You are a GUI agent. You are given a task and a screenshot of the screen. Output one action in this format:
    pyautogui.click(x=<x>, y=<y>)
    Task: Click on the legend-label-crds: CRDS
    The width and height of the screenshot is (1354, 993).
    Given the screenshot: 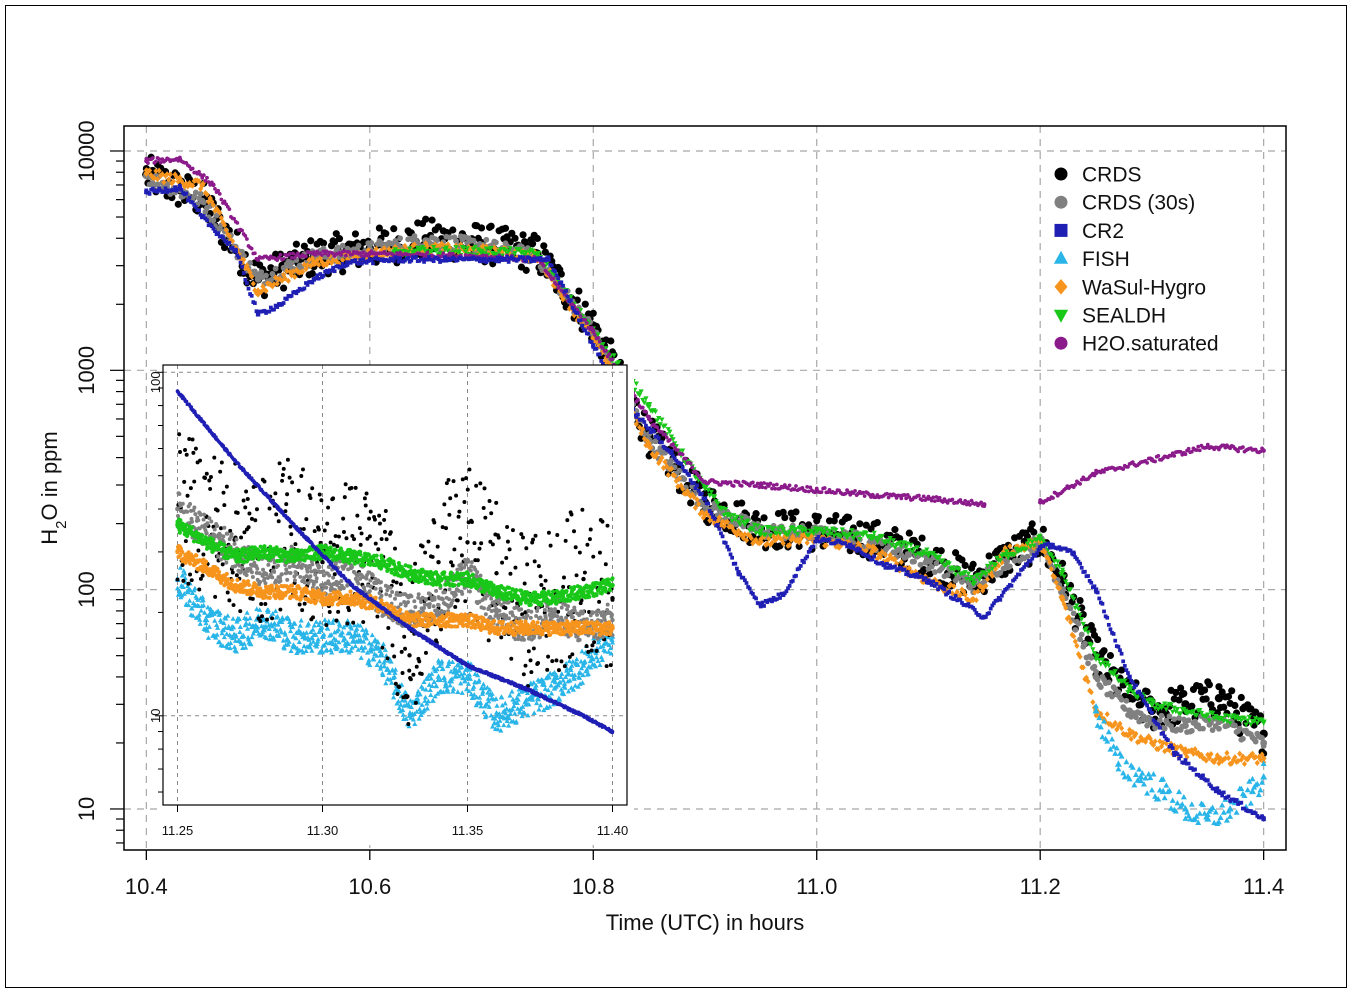 What is the action you would take?
    pyautogui.click(x=1112, y=175)
    